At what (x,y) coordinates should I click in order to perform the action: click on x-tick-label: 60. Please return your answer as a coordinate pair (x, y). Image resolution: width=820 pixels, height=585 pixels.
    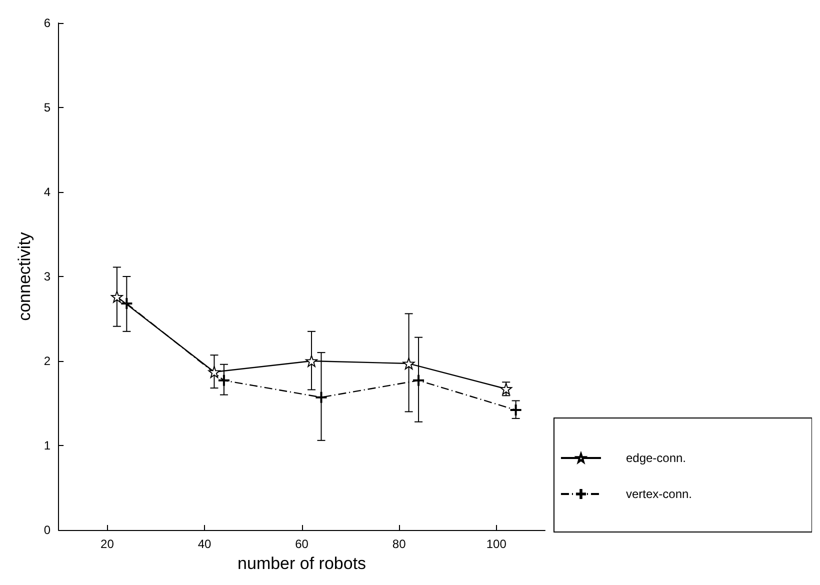
    Looking at the image, I should click on (302, 544).